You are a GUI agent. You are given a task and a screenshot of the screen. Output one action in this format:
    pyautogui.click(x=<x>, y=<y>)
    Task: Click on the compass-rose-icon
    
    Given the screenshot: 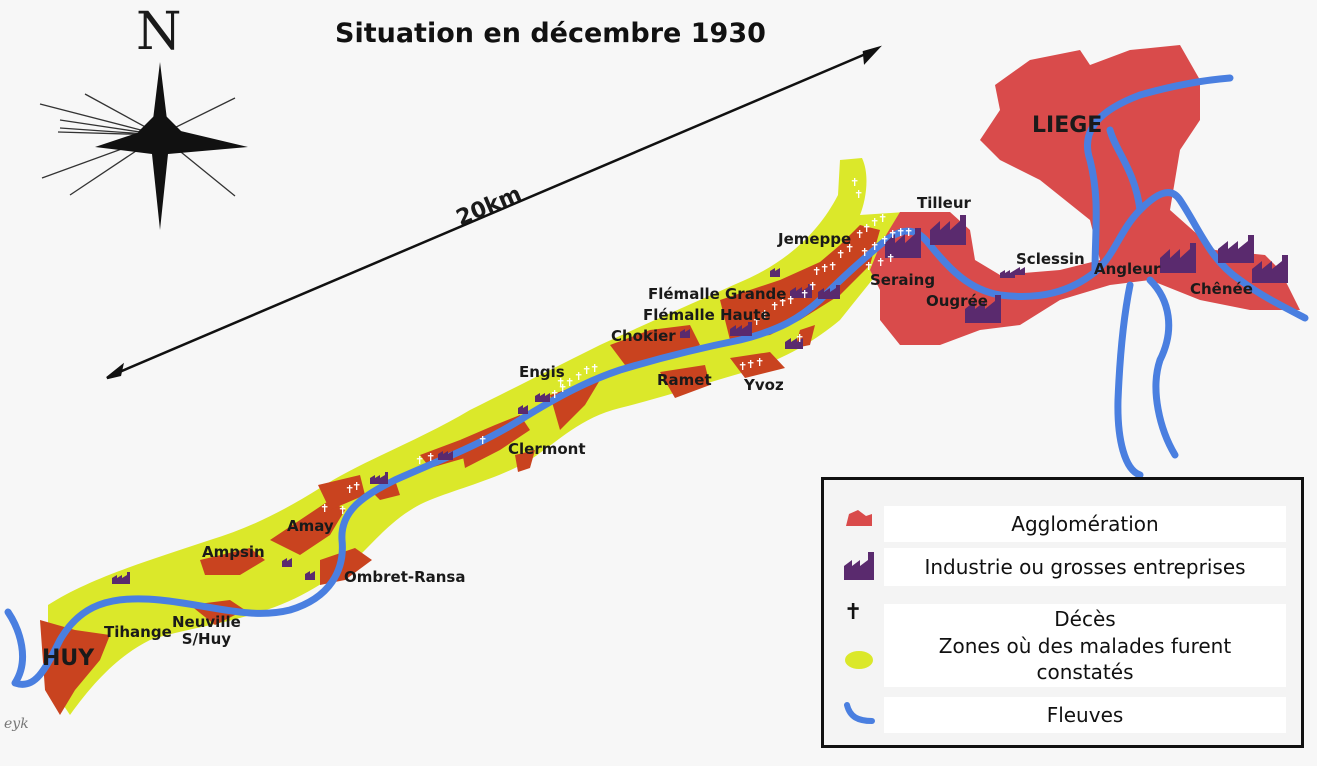 What is the action you would take?
    pyautogui.click(x=143, y=146)
    